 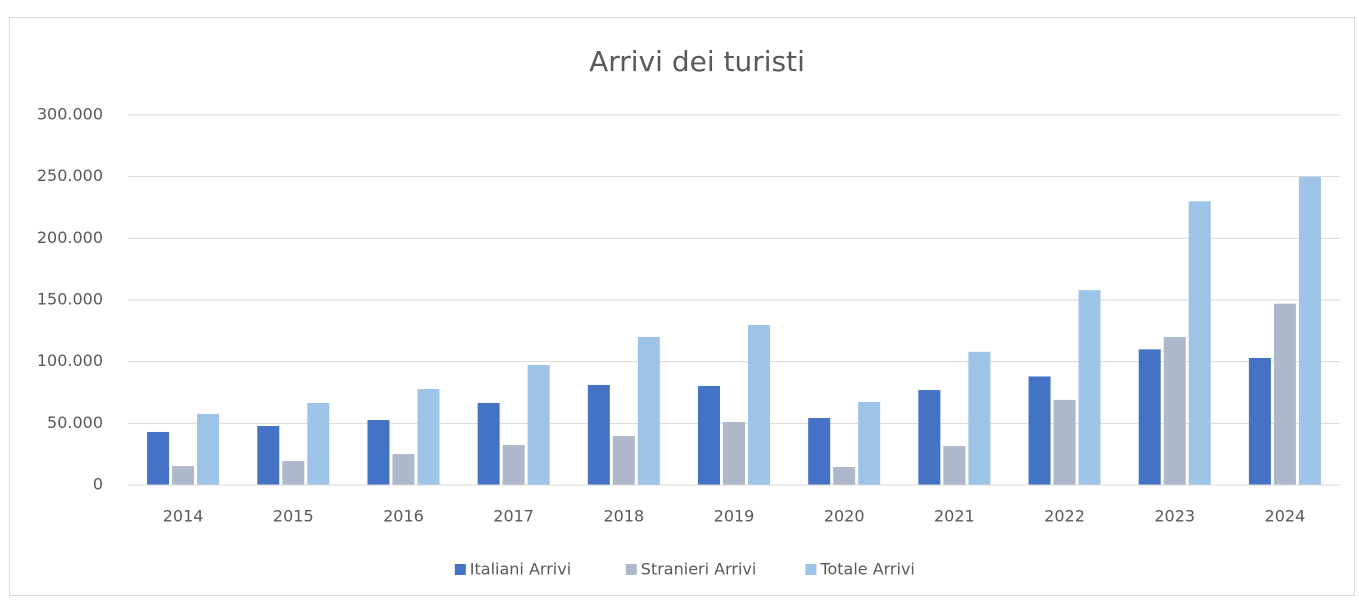 What do you see at coordinates (623, 516) in the screenshot?
I see `x-tick-label: 2018` at bounding box center [623, 516].